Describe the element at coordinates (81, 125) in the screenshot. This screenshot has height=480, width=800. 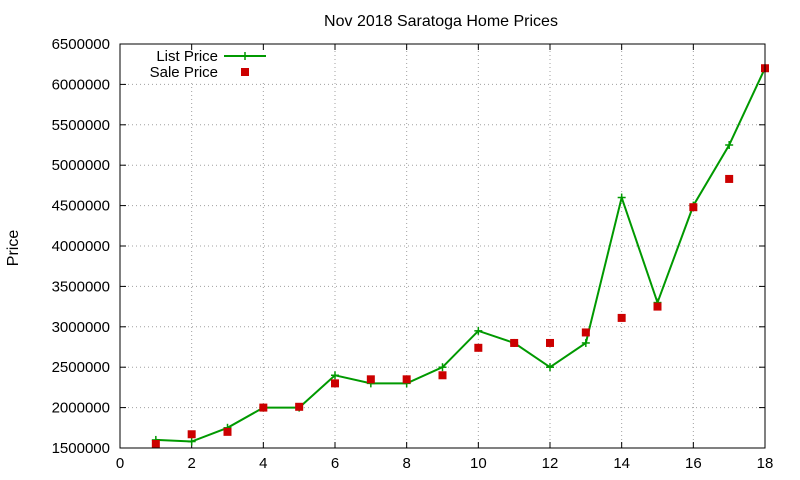
I see `y-tick-label: 5500000` at that location.